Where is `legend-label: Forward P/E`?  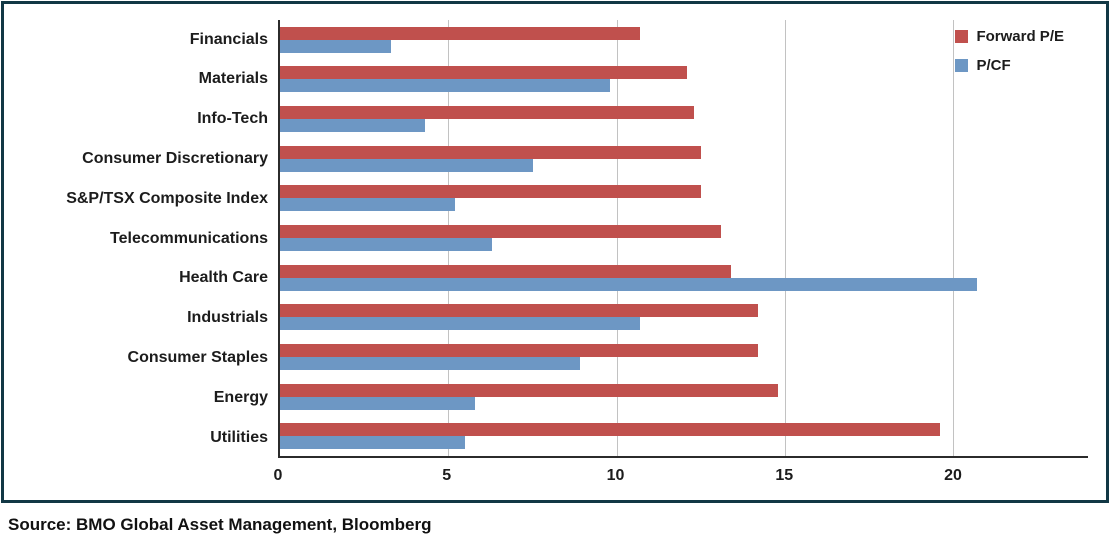
legend-label: Forward P/E is located at coordinates (1020, 36).